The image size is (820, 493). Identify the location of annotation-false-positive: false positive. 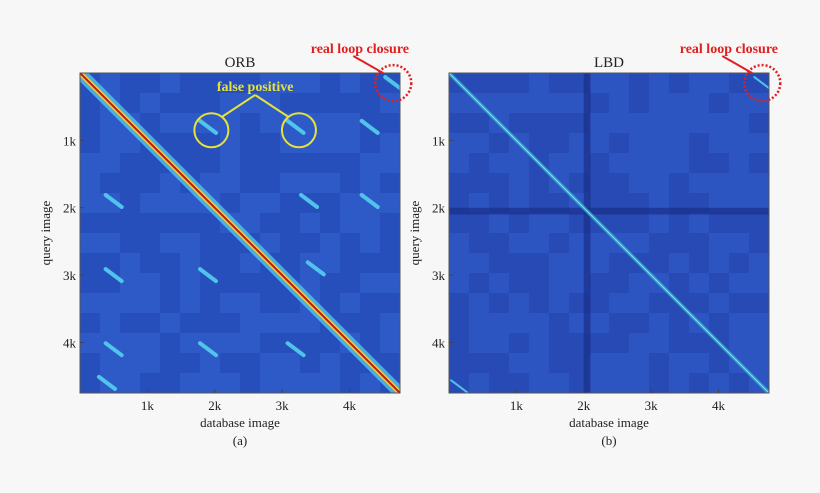
(255, 87).